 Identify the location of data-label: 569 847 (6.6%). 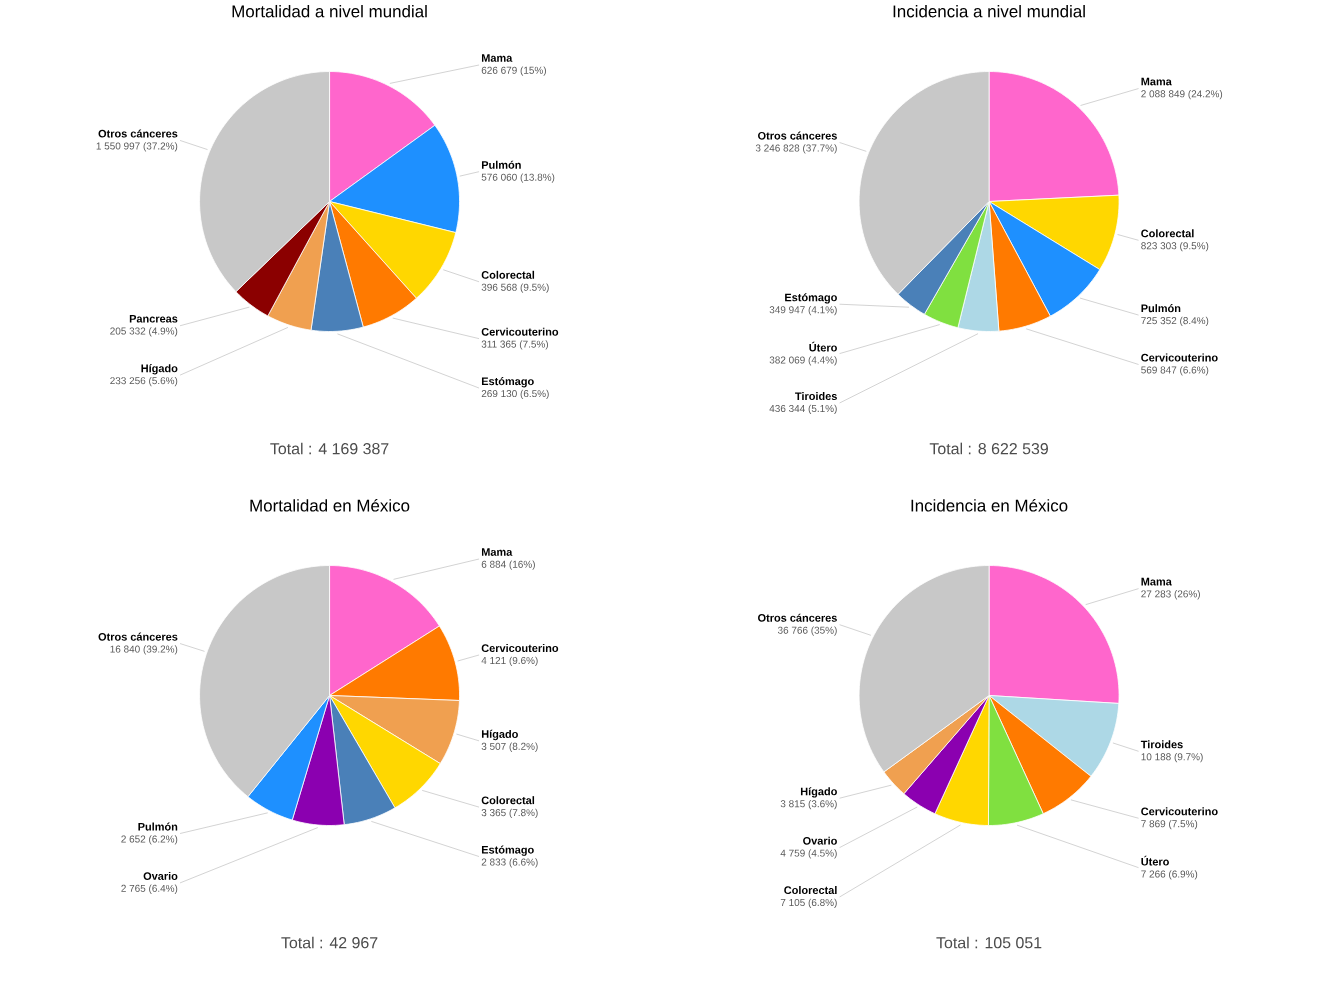
(1175, 371).